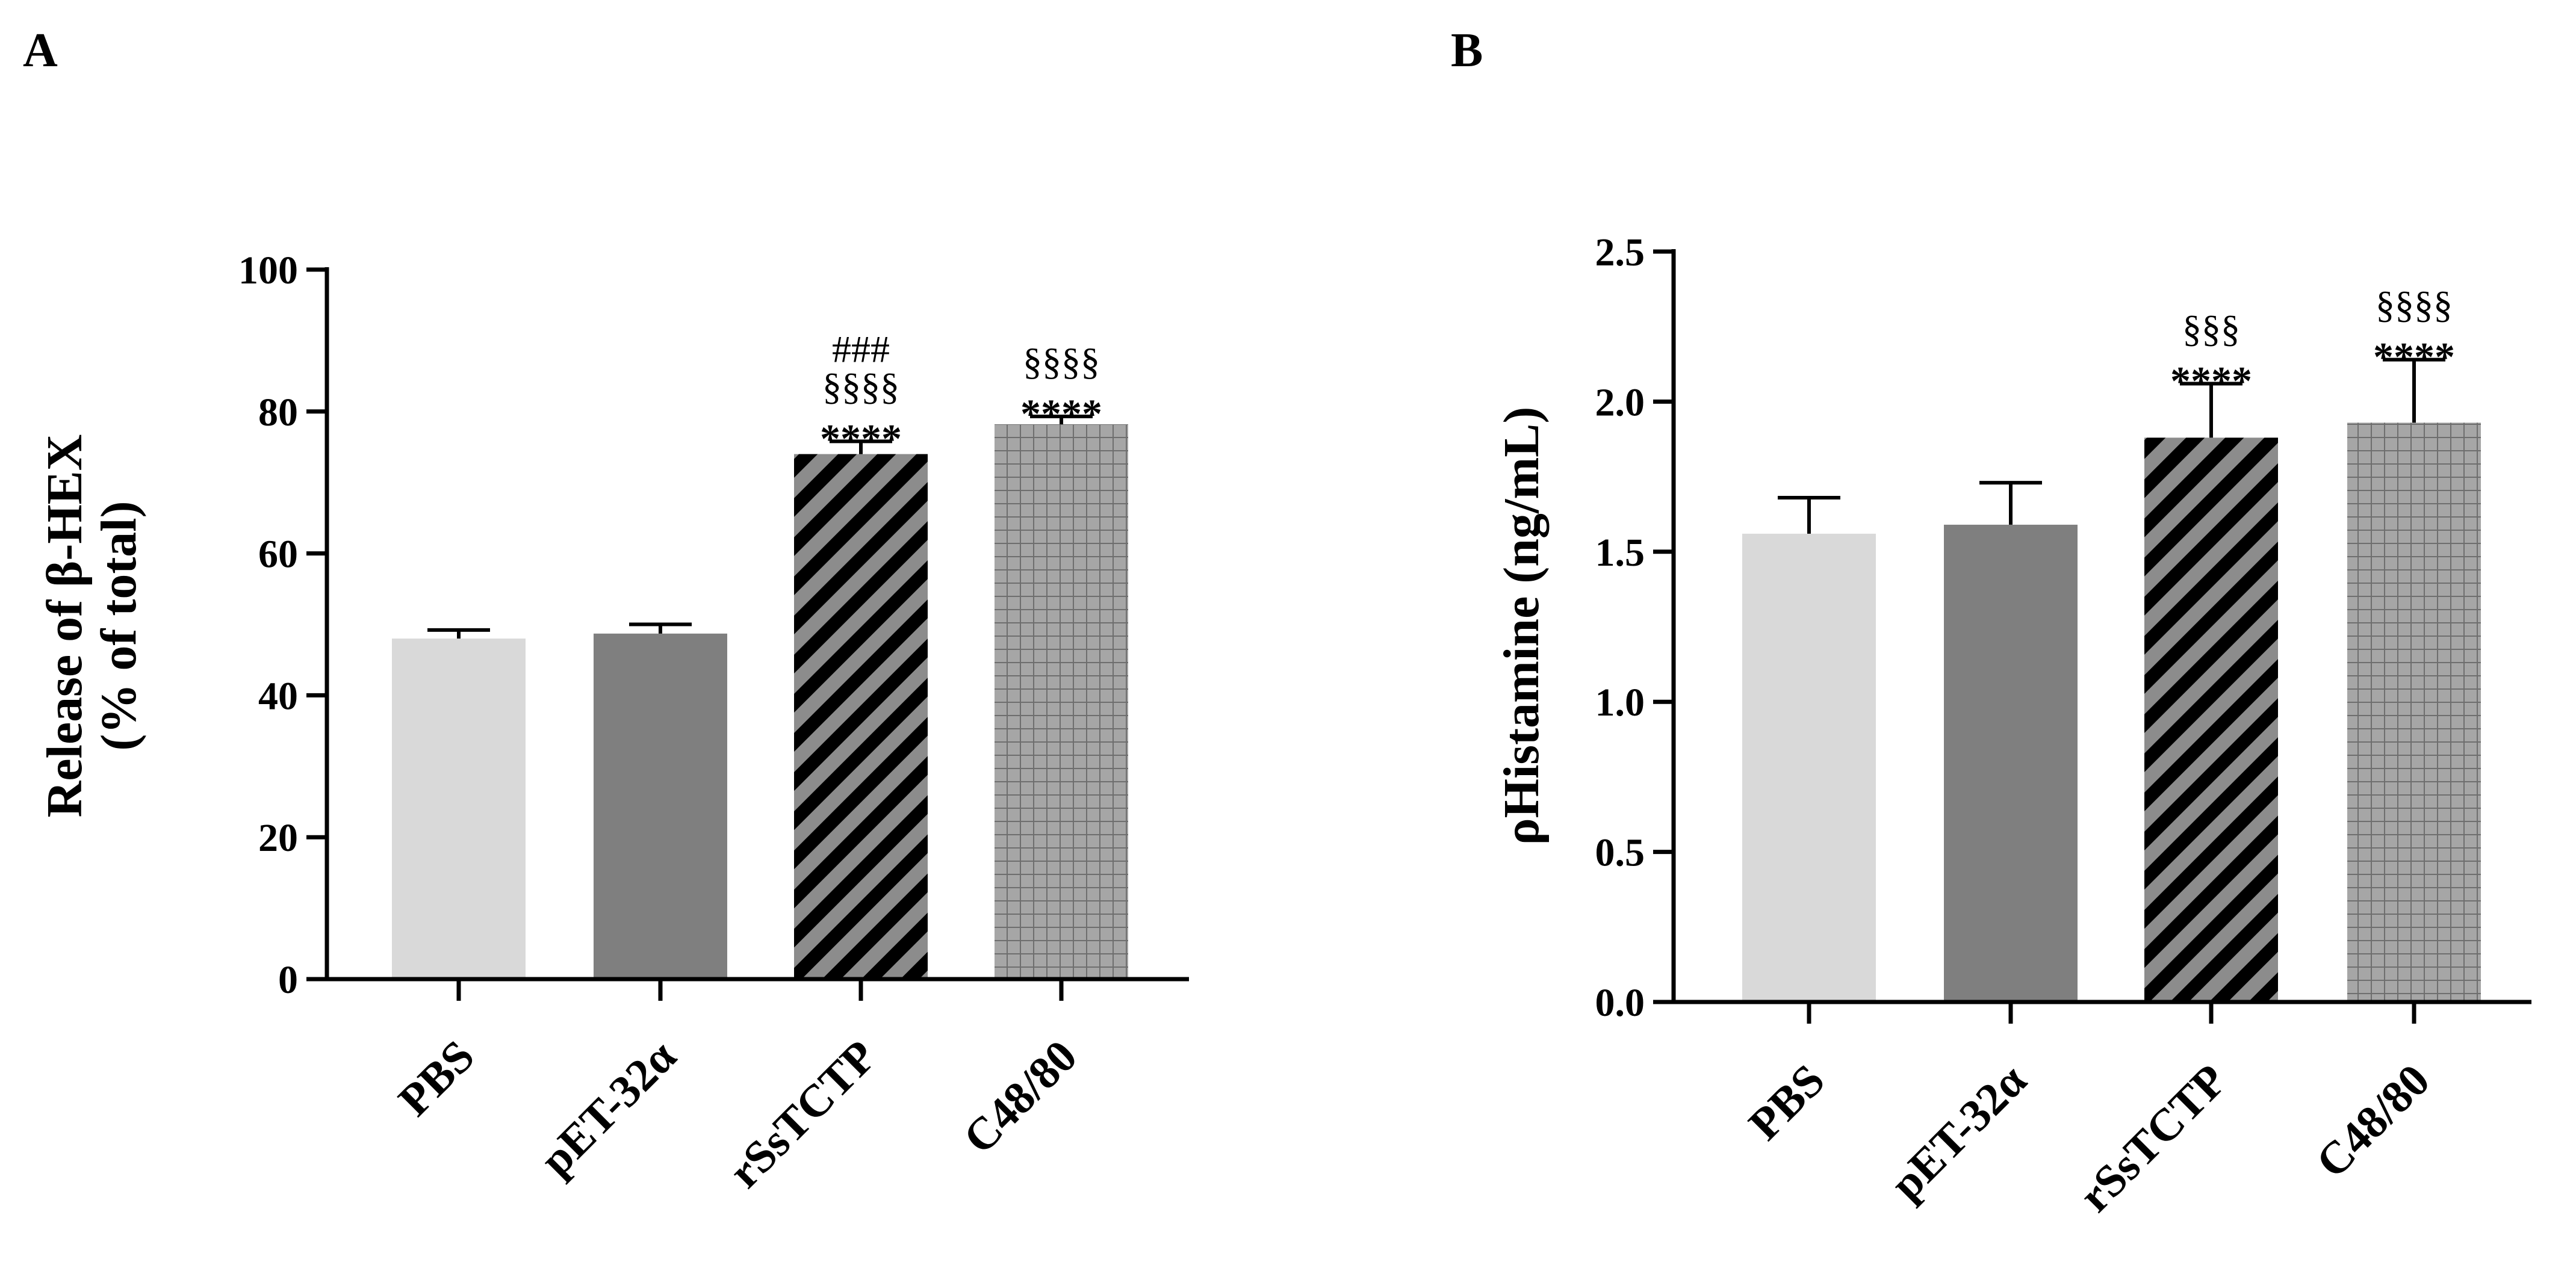 Image resolution: width=2576 pixels, height=1274 pixels. What do you see at coordinates (278, 696) in the screenshot?
I see `y-tick-label: 40` at bounding box center [278, 696].